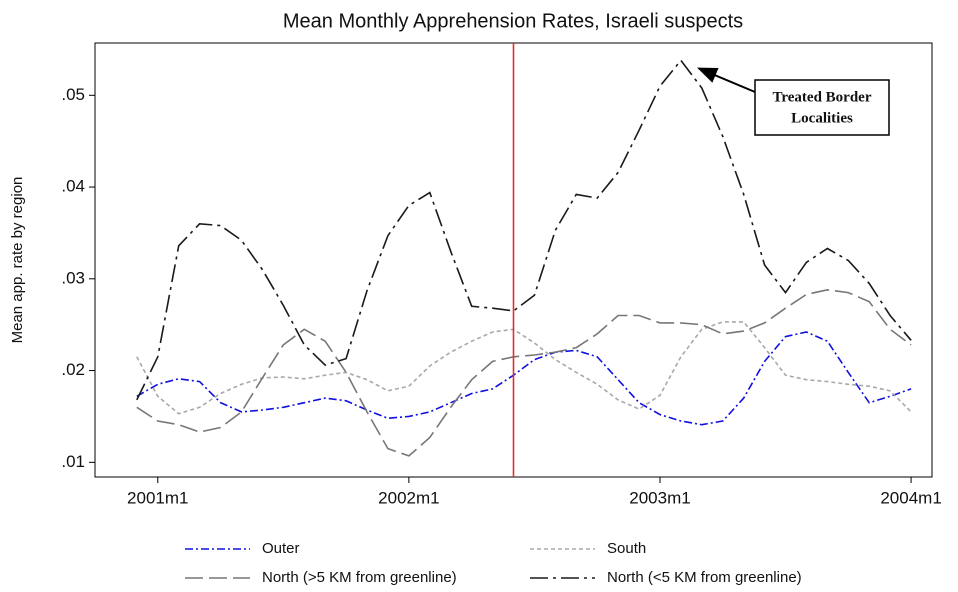 The width and height of the screenshot is (958, 592). Describe the element at coordinates (821, 97) in the screenshot. I see `annotation-text: Treated Border` at that location.